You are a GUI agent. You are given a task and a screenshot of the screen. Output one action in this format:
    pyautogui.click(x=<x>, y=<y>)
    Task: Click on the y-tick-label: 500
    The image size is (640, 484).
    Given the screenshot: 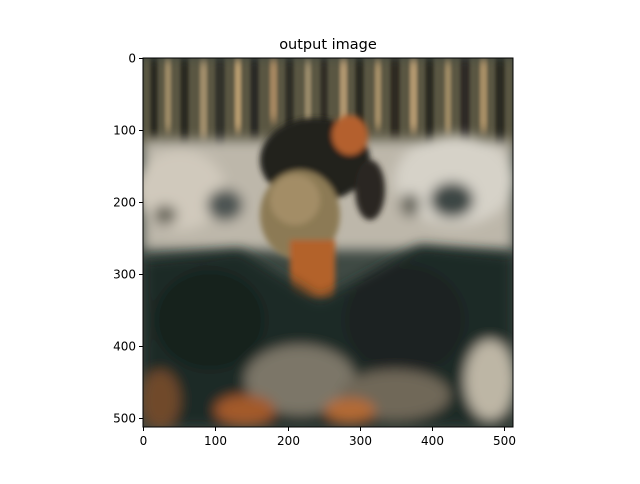 What is the action you would take?
    pyautogui.click(x=124, y=419)
    